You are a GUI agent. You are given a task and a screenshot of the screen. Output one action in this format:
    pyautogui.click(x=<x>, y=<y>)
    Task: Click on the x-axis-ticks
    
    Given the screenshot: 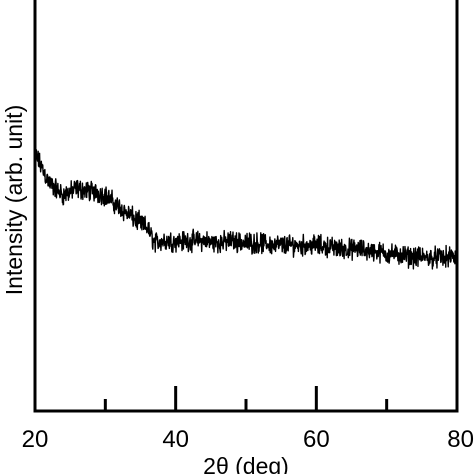 What is the action you would take?
    pyautogui.click(x=246, y=398)
    